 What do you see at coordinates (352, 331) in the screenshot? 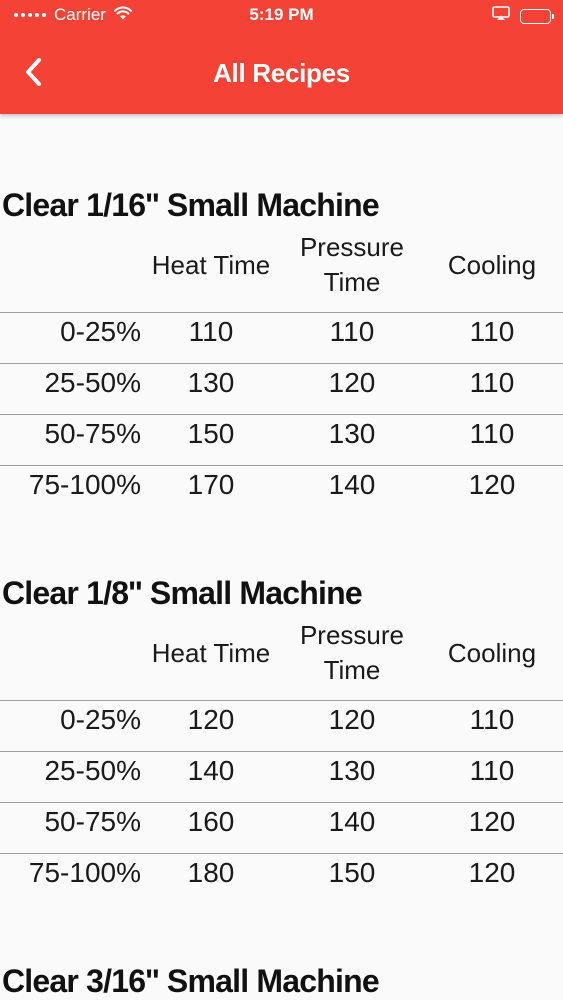
I see `pressure-time-value: 110` at bounding box center [352, 331].